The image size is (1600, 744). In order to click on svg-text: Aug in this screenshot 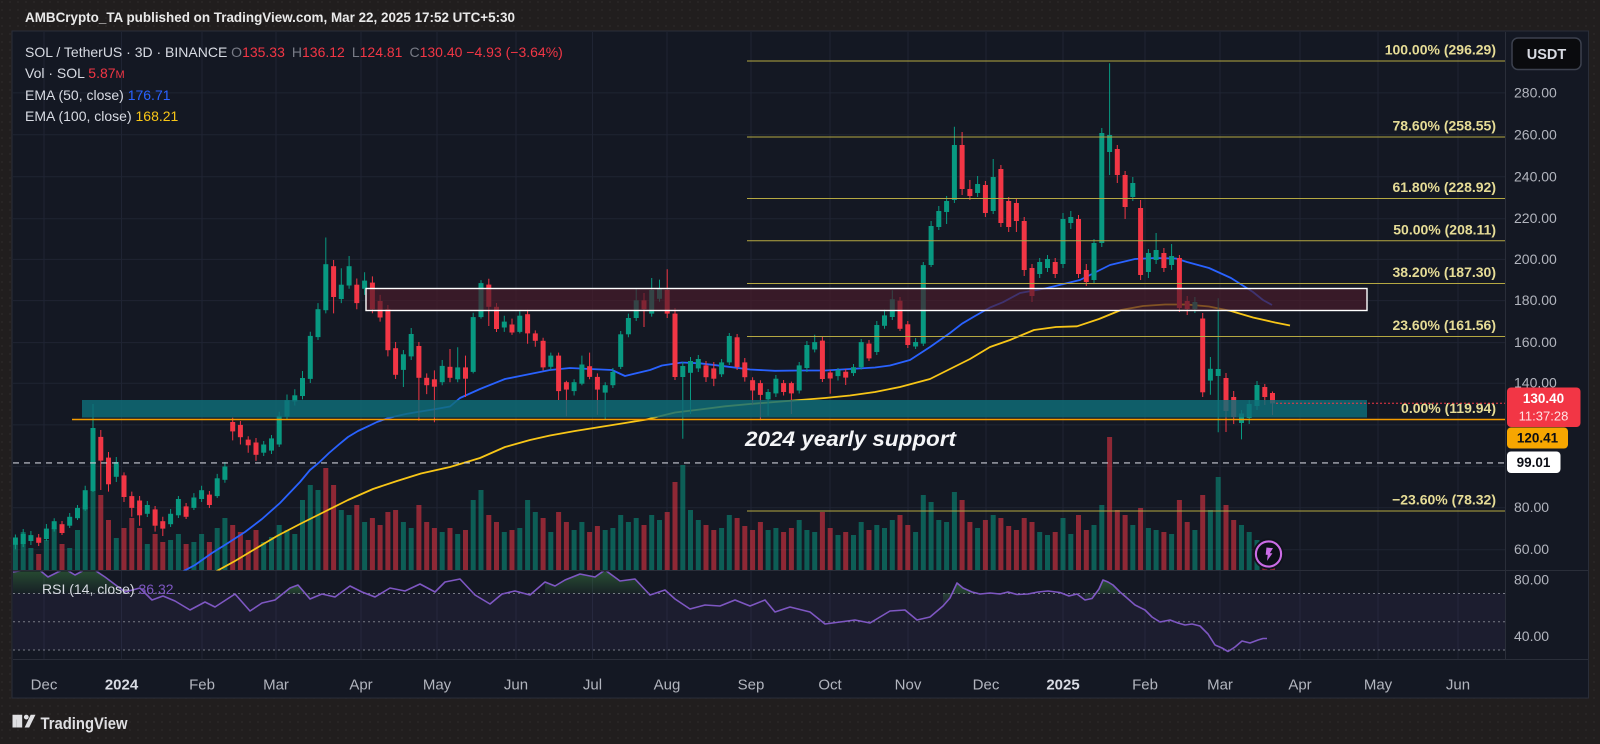, I will do `click(667, 685)`.